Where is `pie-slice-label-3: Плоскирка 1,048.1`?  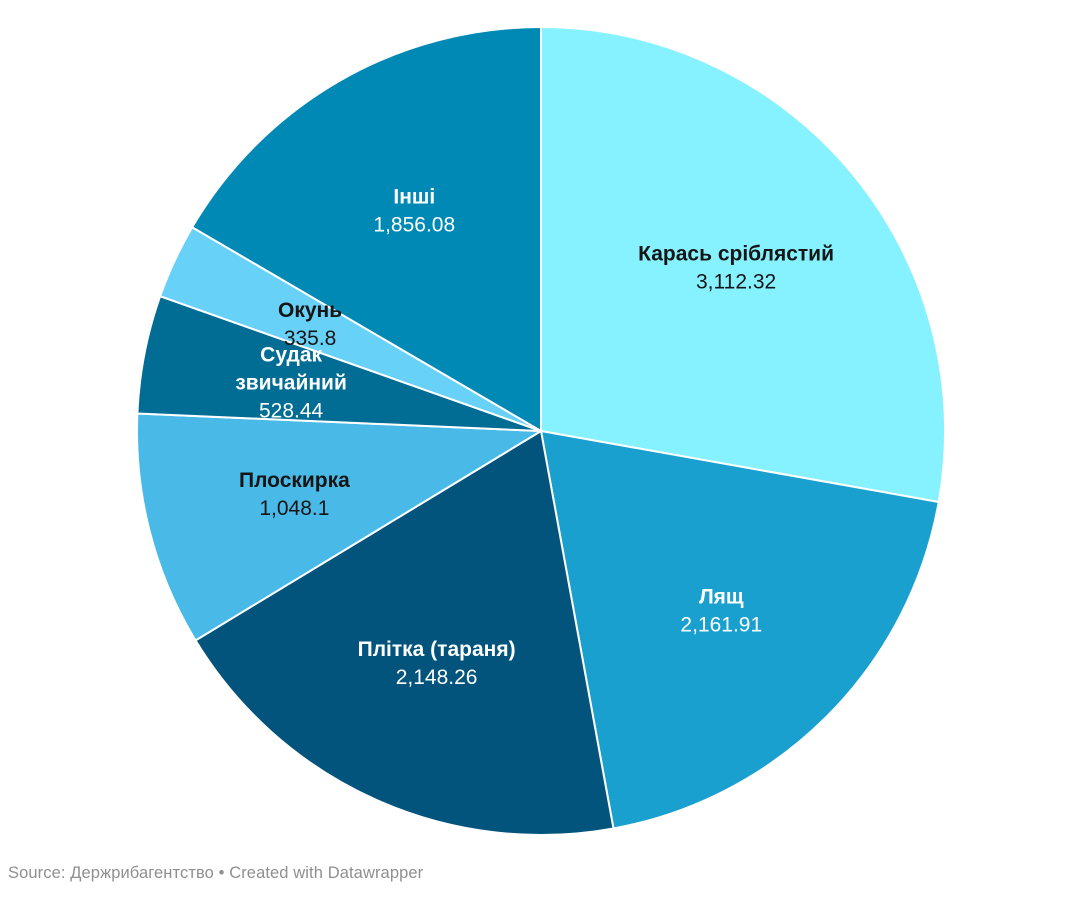
pie-slice-label-3: Плоскирка 1,048.1 is located at coordinates (294, 494).